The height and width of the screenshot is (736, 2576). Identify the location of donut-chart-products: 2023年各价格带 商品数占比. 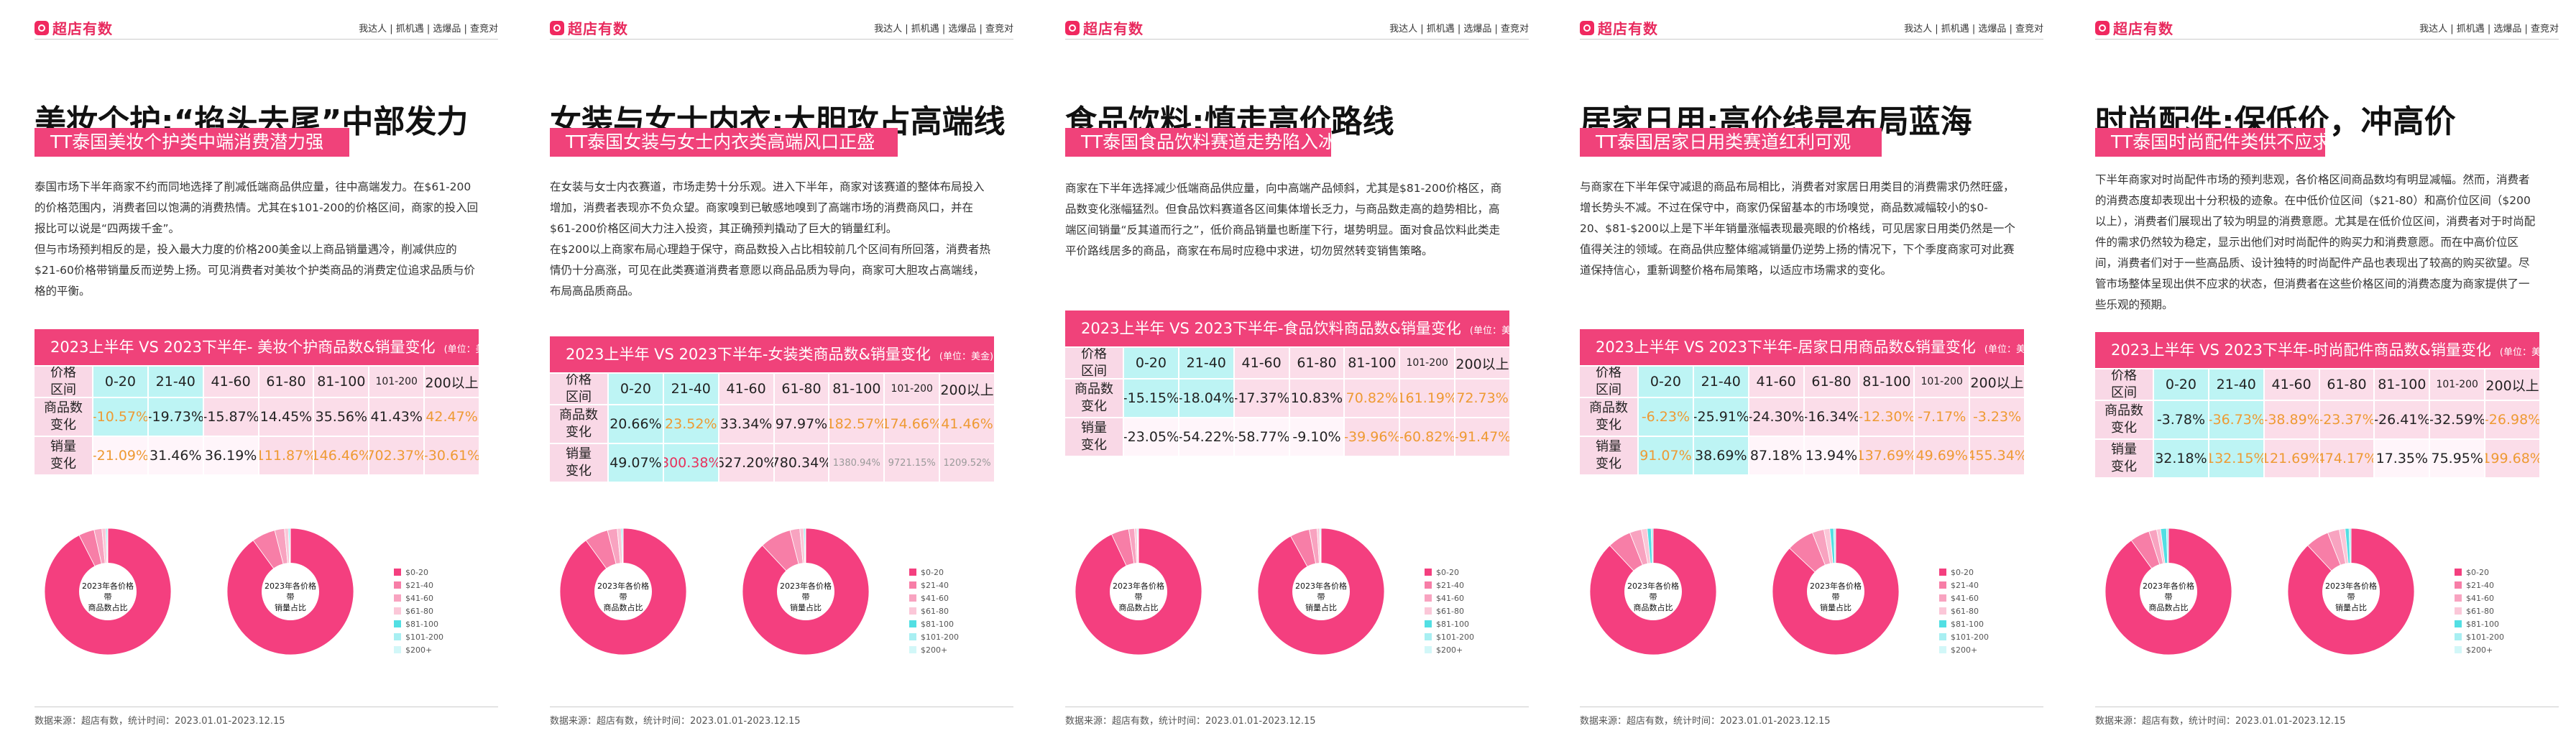
(2168, 591).